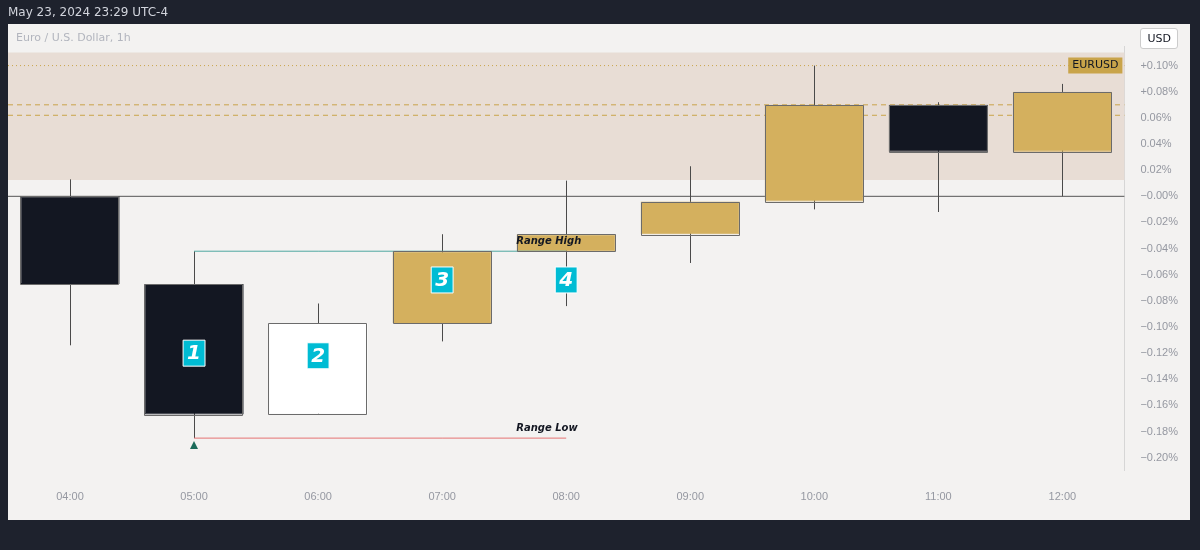 This screenshot has width=1200, height=550. I want to click on x-tick-label: 10:00, so click(814, 496).